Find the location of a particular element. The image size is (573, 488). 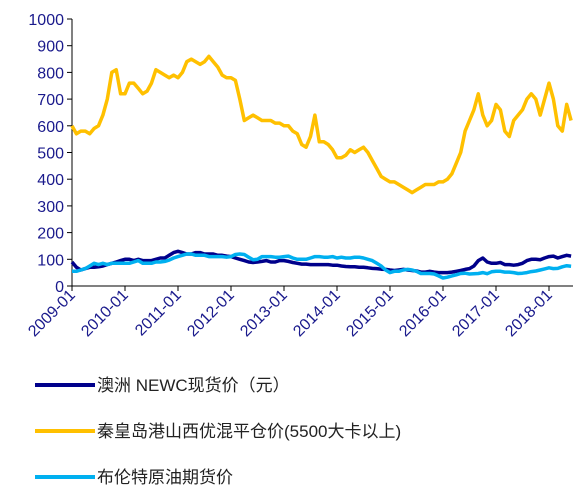

x-tick-label: 2012-01 is located at coordinates (211, 314).